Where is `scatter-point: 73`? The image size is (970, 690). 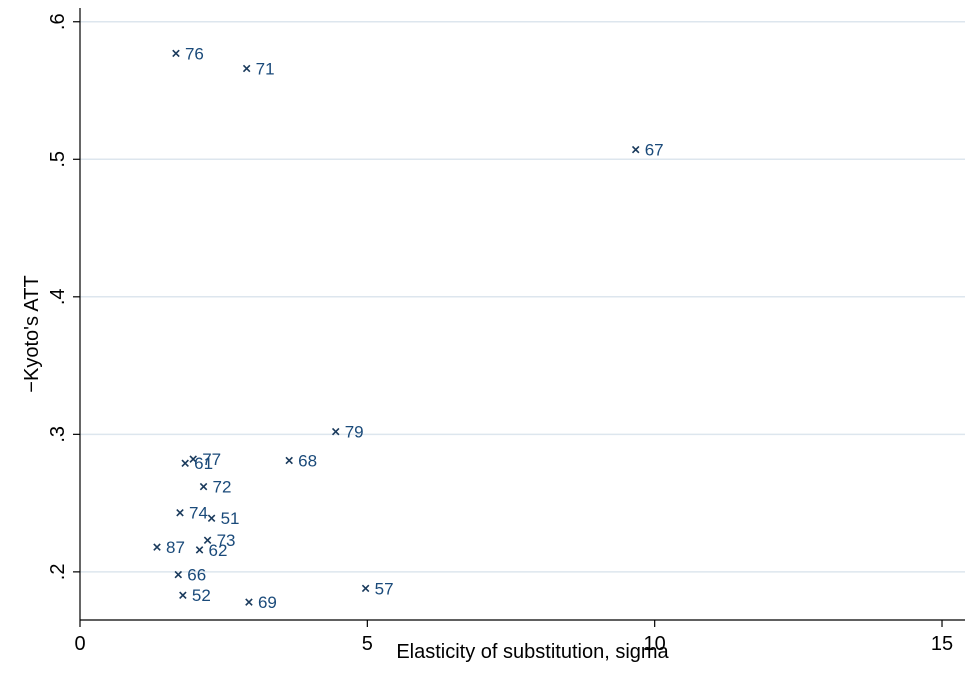 scatter-point: 73 is located at coordinates (219, 540).